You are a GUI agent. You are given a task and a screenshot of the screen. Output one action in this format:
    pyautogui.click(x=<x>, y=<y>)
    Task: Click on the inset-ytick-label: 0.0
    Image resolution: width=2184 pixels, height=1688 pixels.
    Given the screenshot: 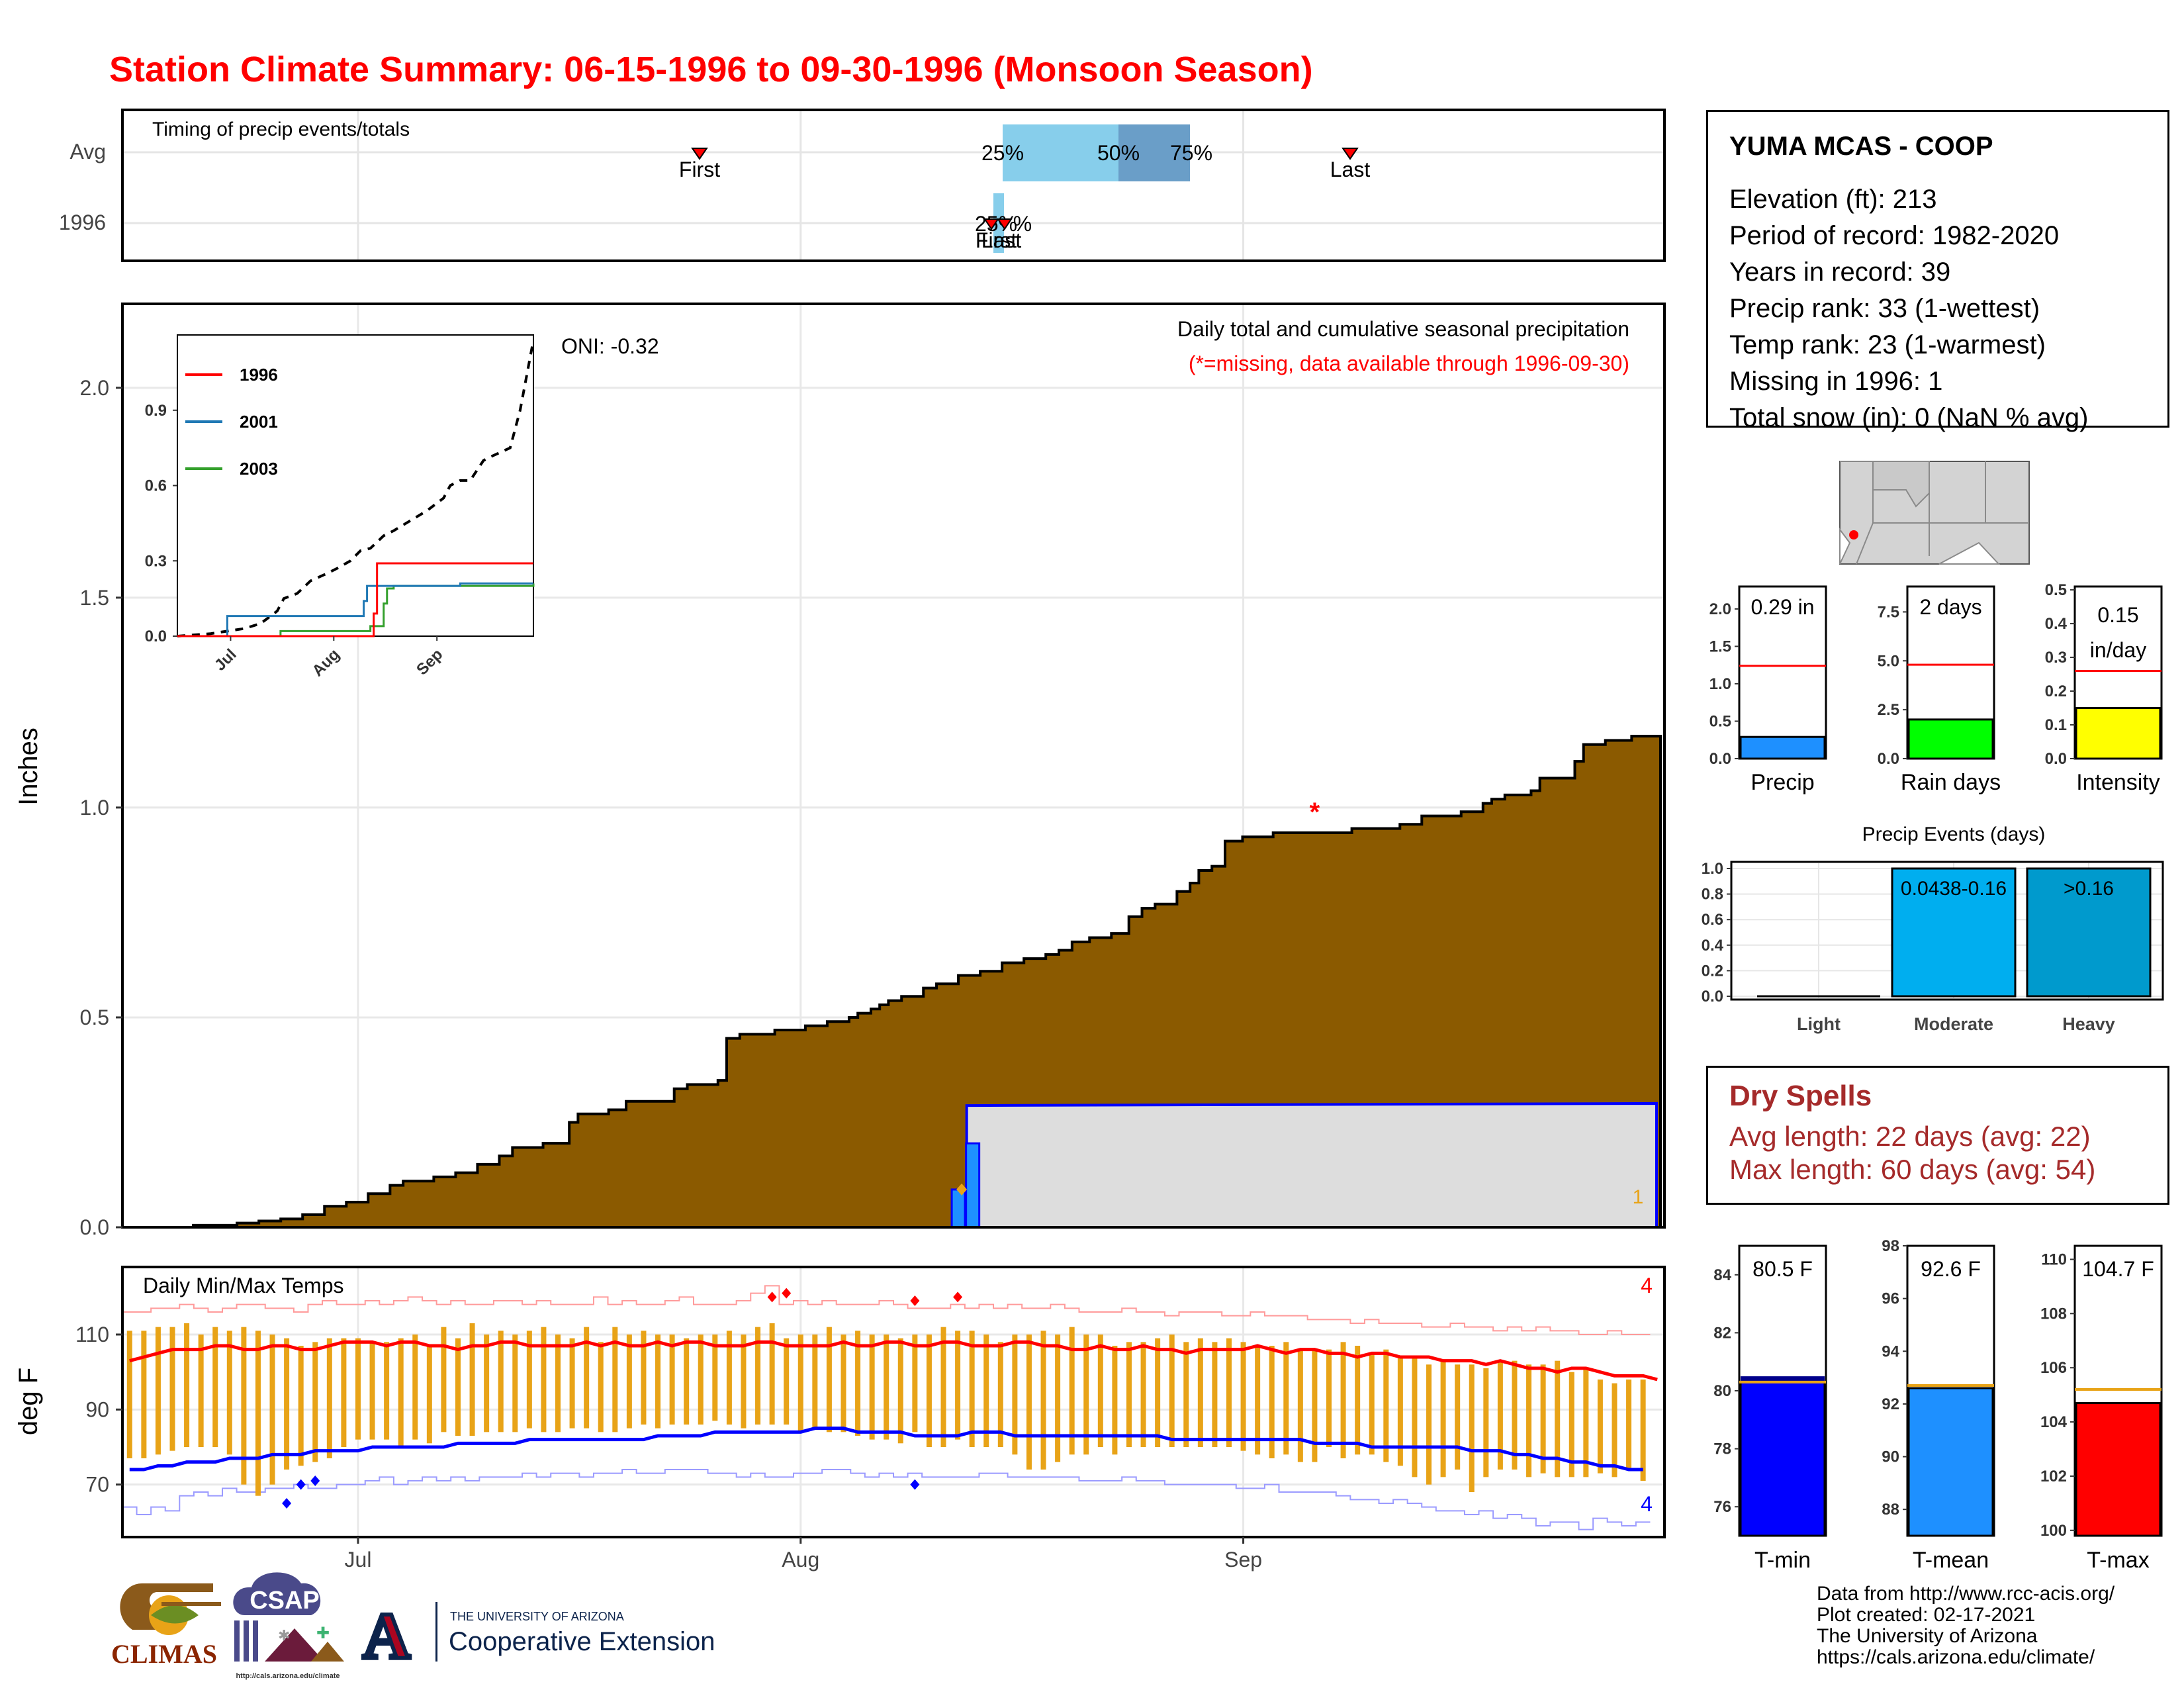 What is the action you would take?
    pyautogui.click(x=156, y=636)
    